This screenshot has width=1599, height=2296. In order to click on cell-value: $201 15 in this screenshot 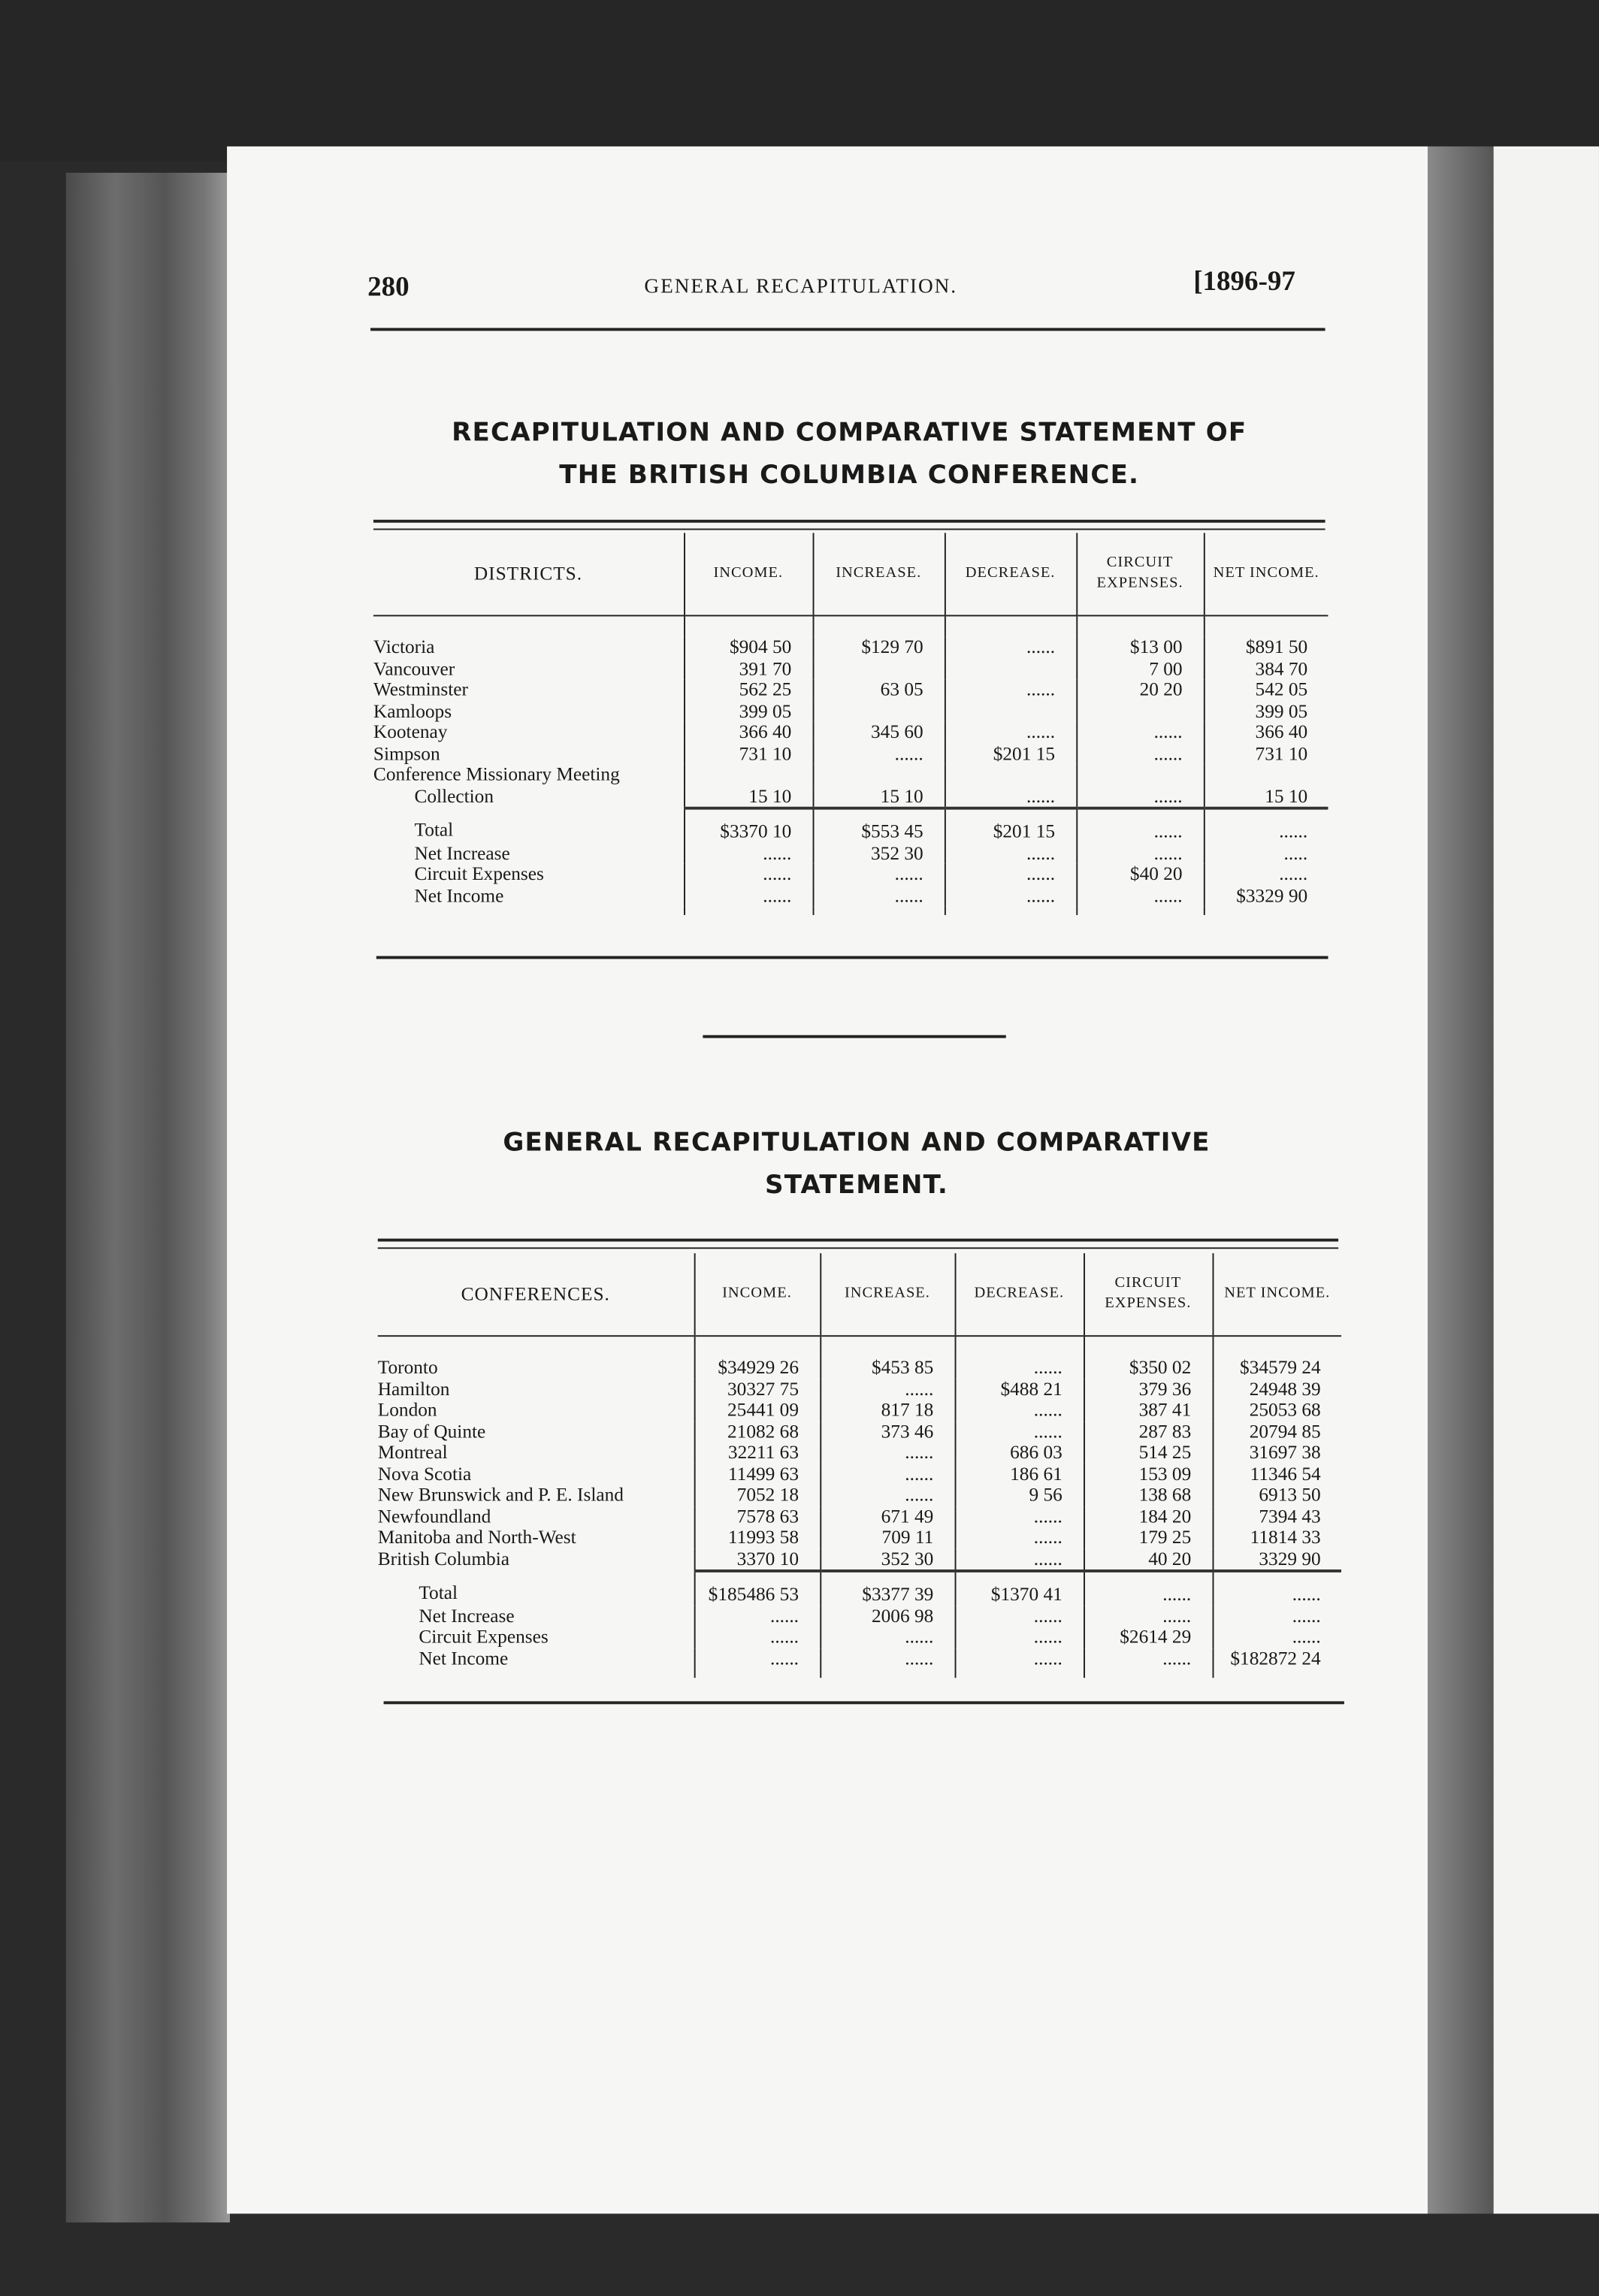, I will do `click(1010, 753)`.